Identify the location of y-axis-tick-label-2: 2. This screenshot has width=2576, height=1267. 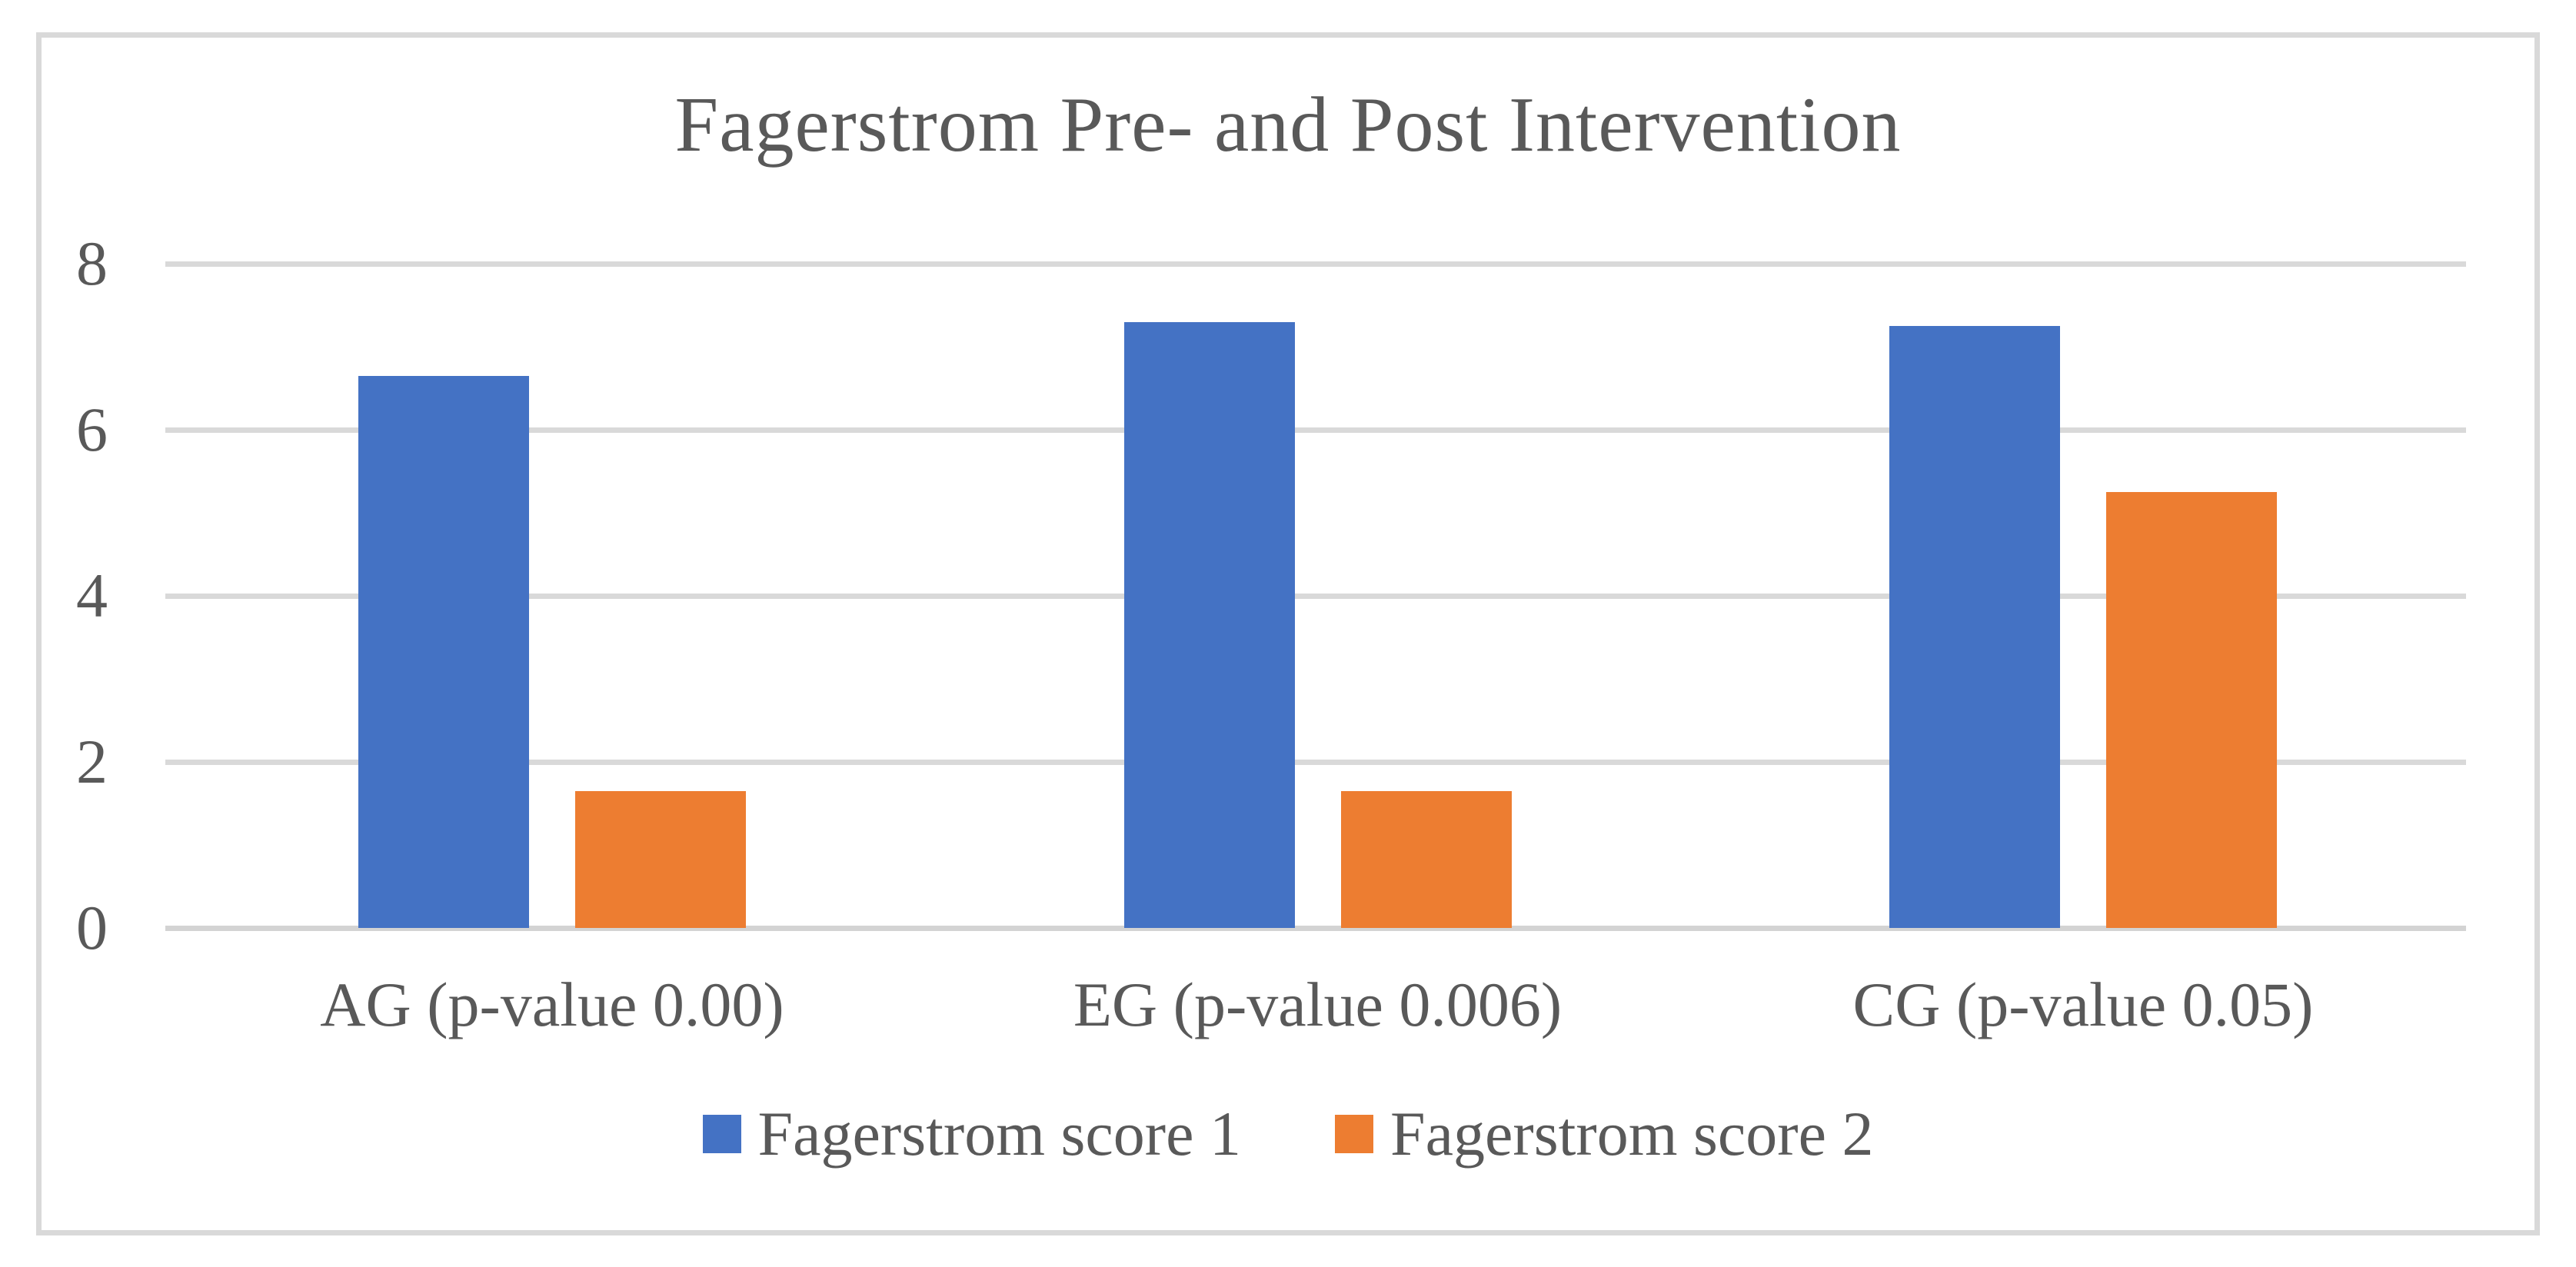
(92, 762).